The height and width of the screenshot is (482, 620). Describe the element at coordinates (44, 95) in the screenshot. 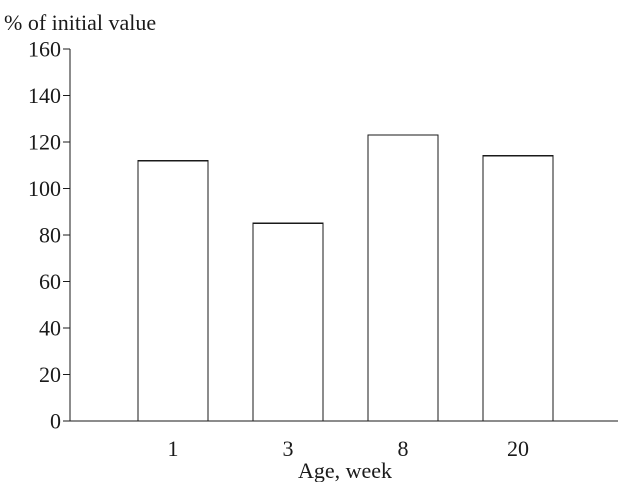

I see `y-tick-label: 140` at that location.